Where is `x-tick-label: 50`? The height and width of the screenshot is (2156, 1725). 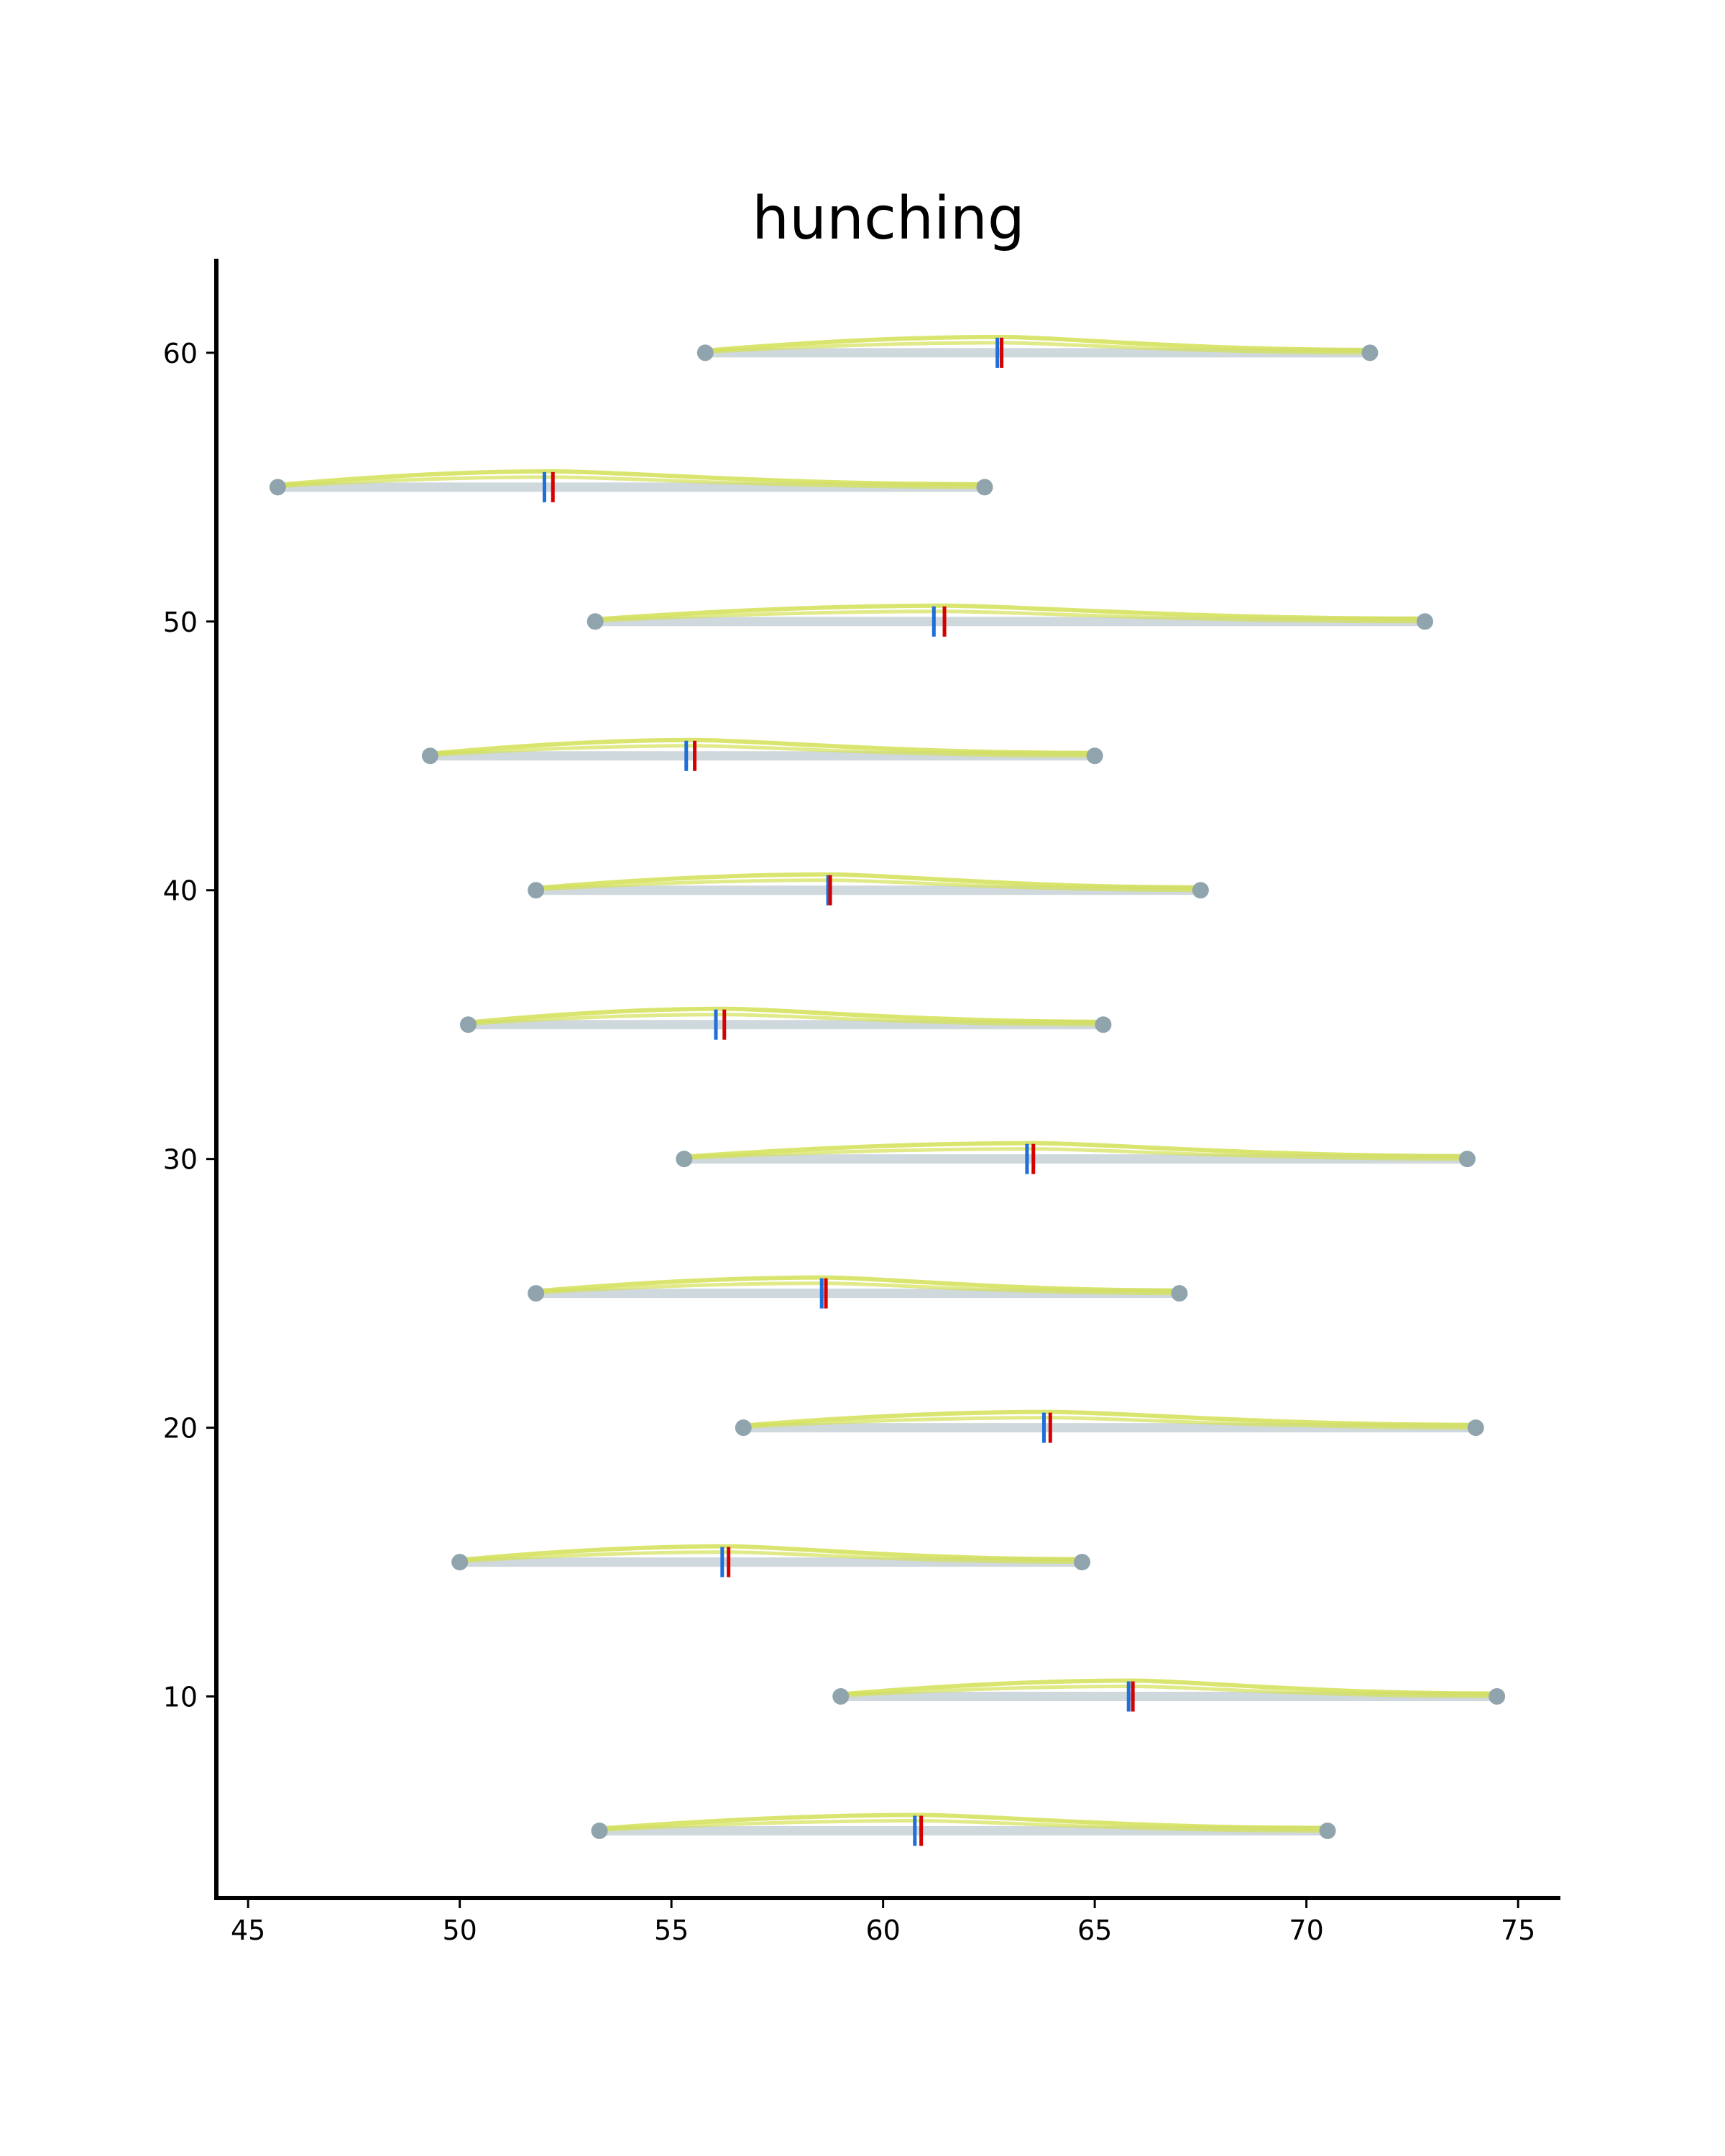
x-tick-label: 50 is located at coordinates (459, 1931).